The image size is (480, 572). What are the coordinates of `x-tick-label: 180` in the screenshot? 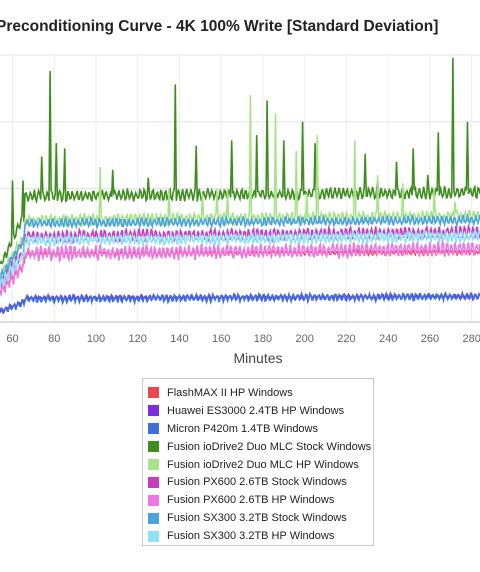 It's located at (263, 339).